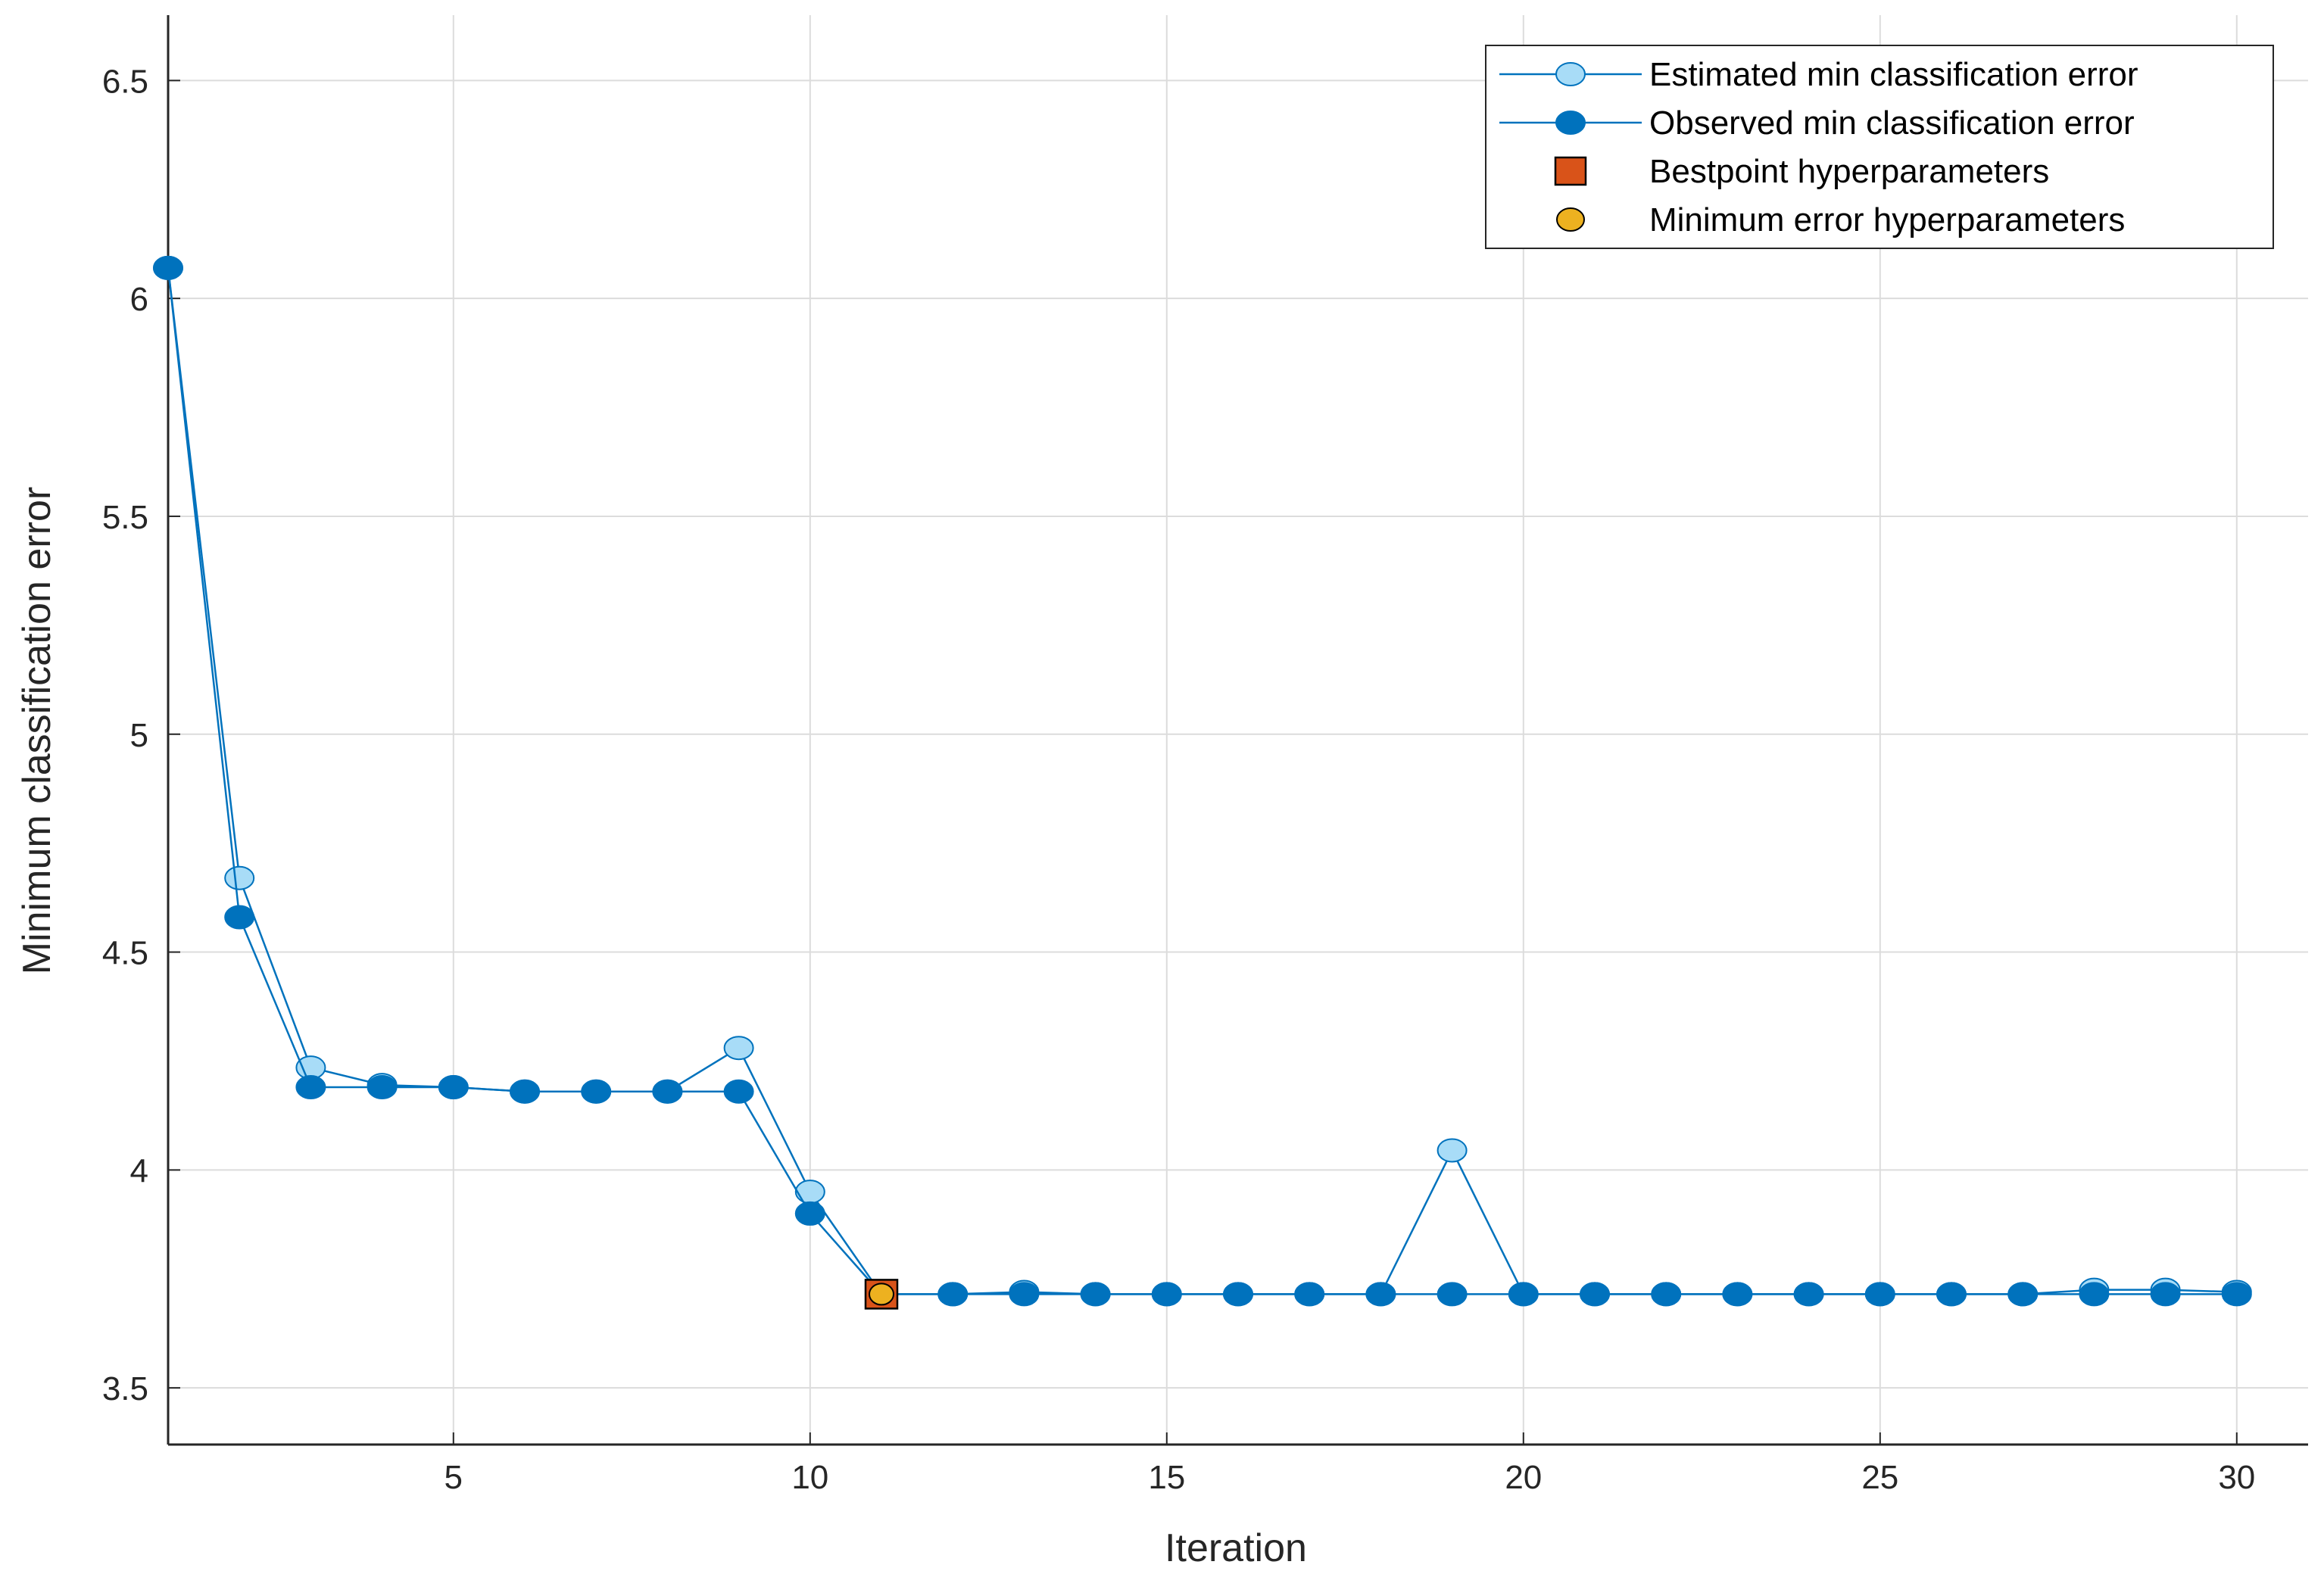  What do you see at coordinates (1892, 123) in the screenshot?
I see `legend-label: Observed min classification error` at bounding box center [1892, 123].